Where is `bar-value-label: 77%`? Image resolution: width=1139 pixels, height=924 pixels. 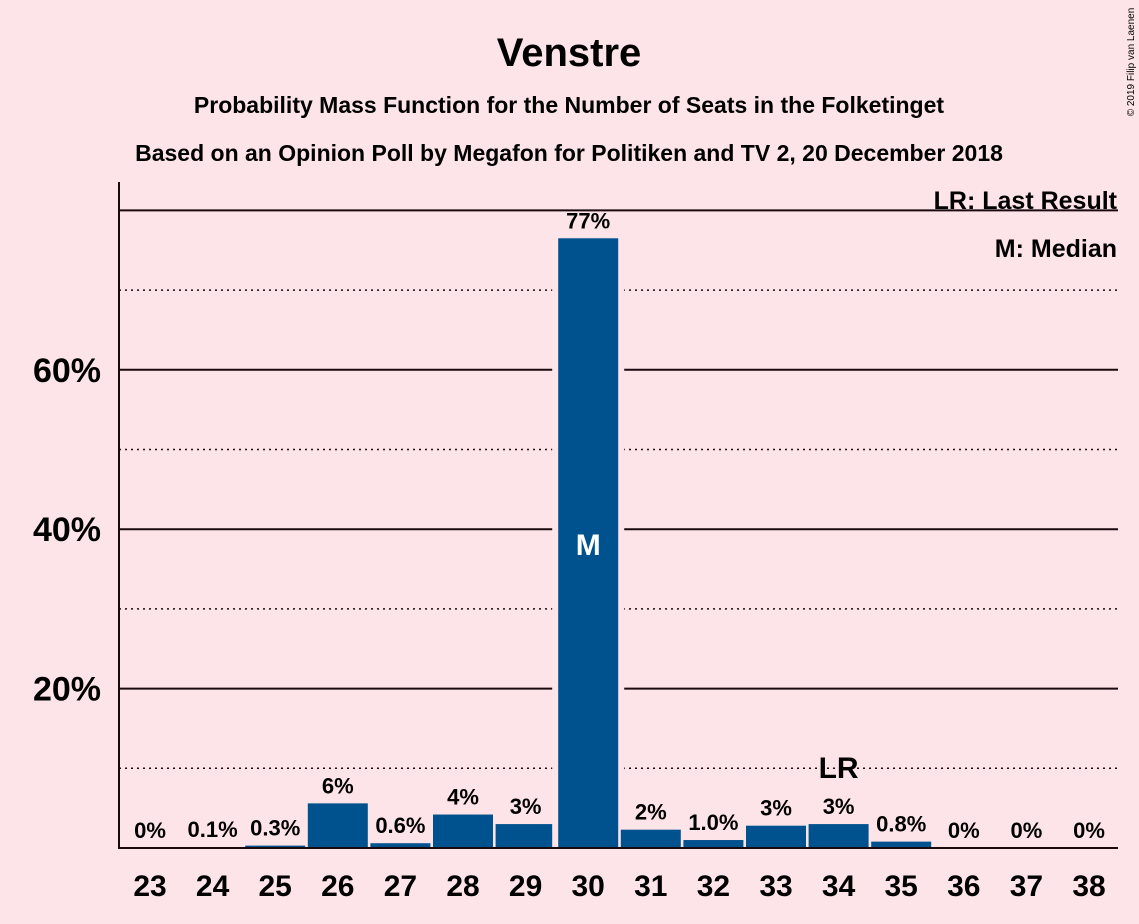 bar-value-label: 77% is located at coordinates (588, 220).